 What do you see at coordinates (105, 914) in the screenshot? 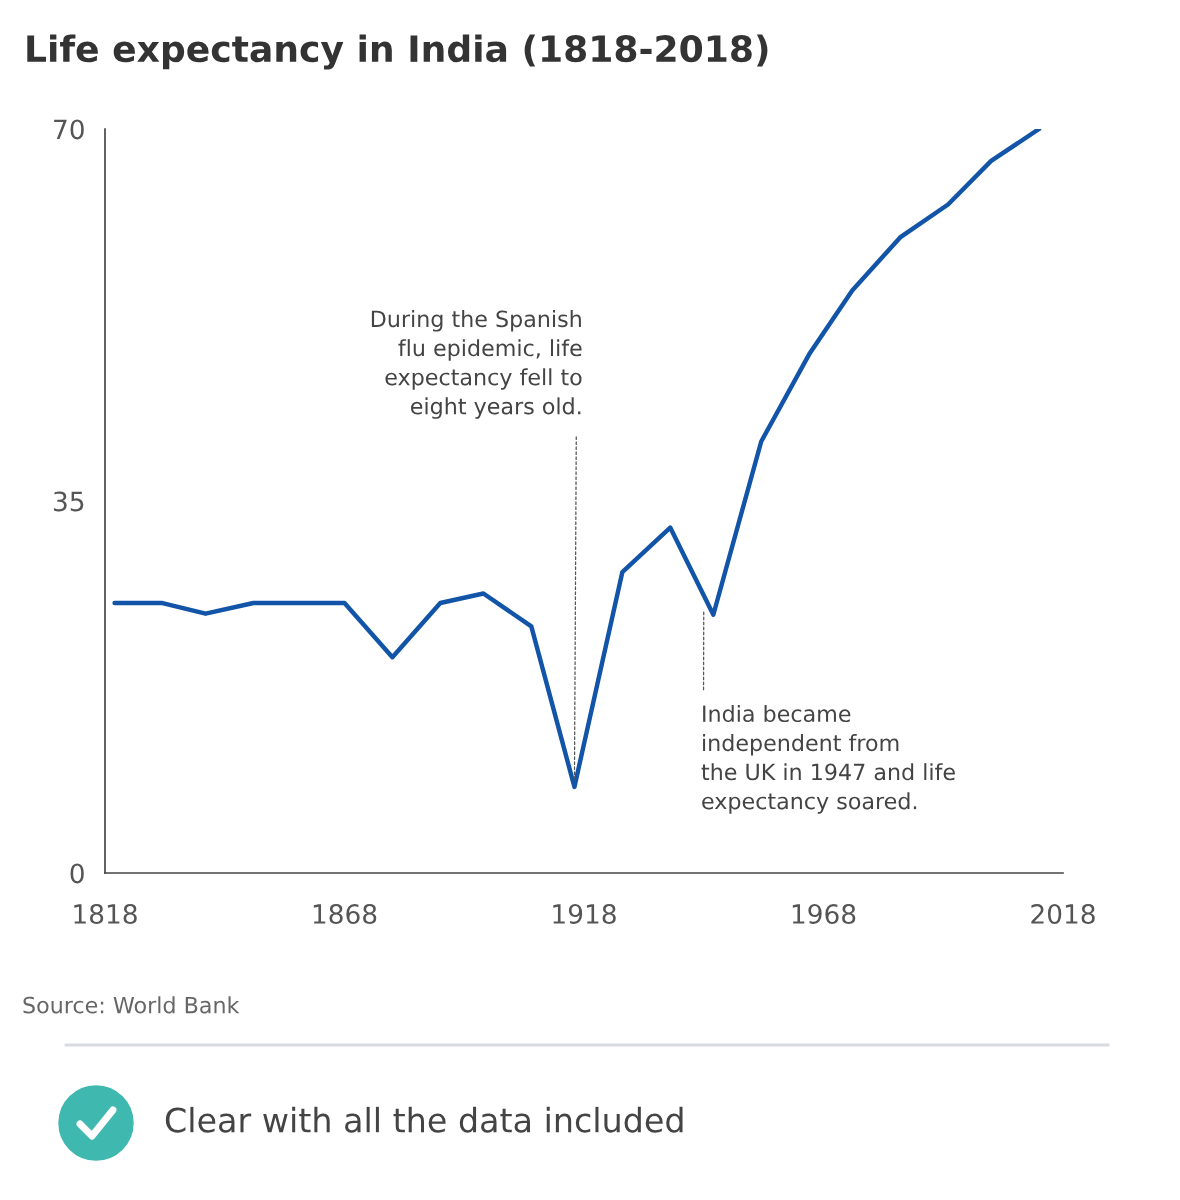
I see `x-tick-label: 1818` at bounding box center [105, 914].